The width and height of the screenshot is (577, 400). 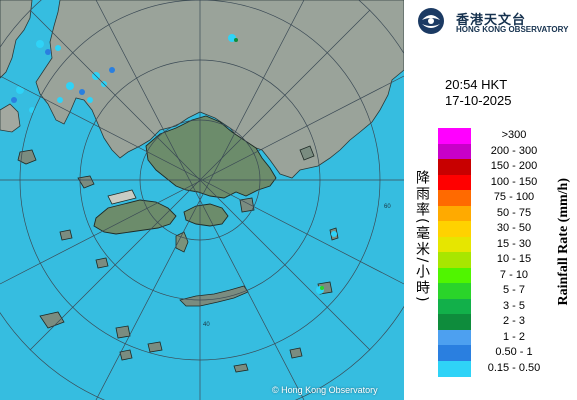 I want to click on legend-item: 15 - 30, so click(x=507, y=244).